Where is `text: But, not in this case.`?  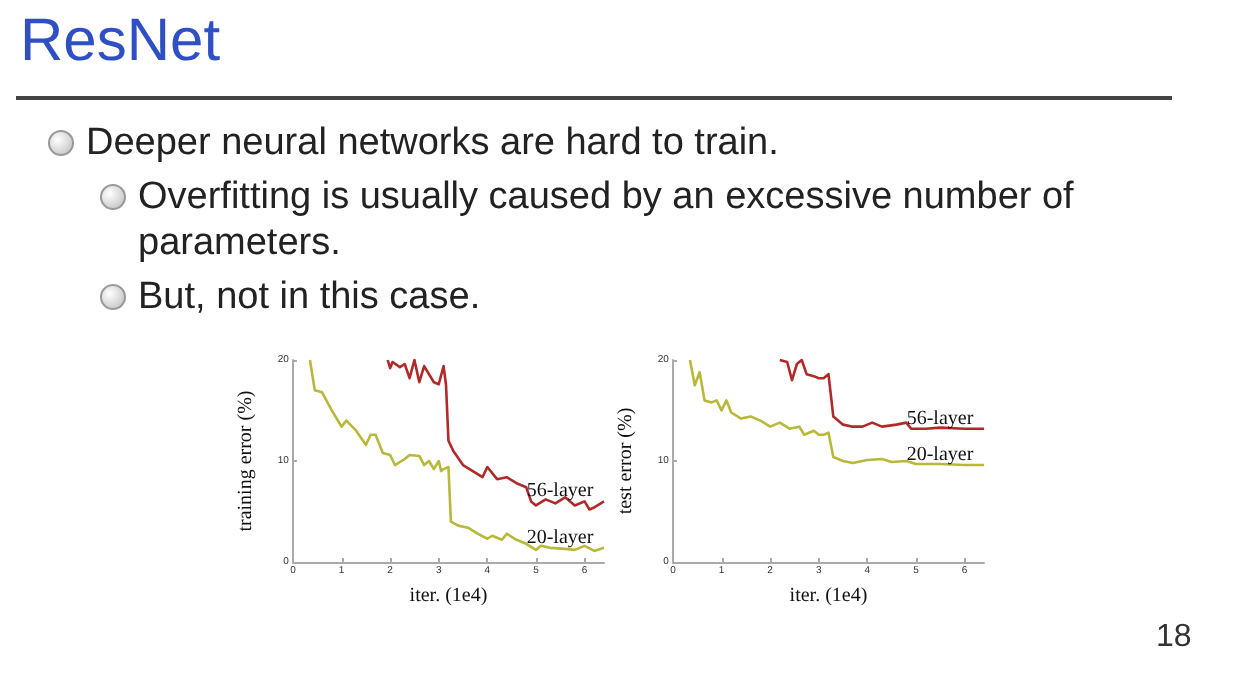
text: But, not in this case. is located at coordinates (309, 297).